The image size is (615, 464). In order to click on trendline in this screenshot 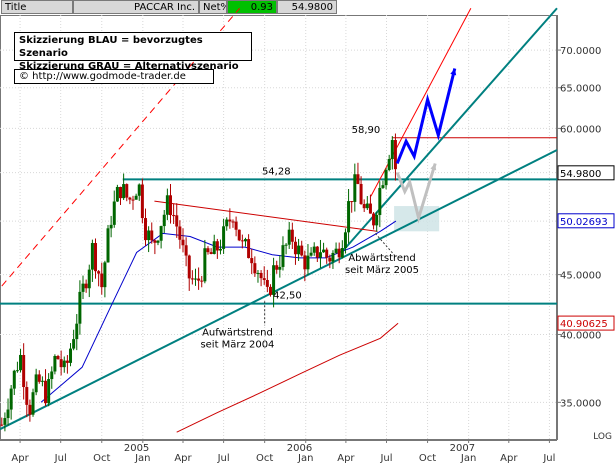, I will do `click(421, 102)`.